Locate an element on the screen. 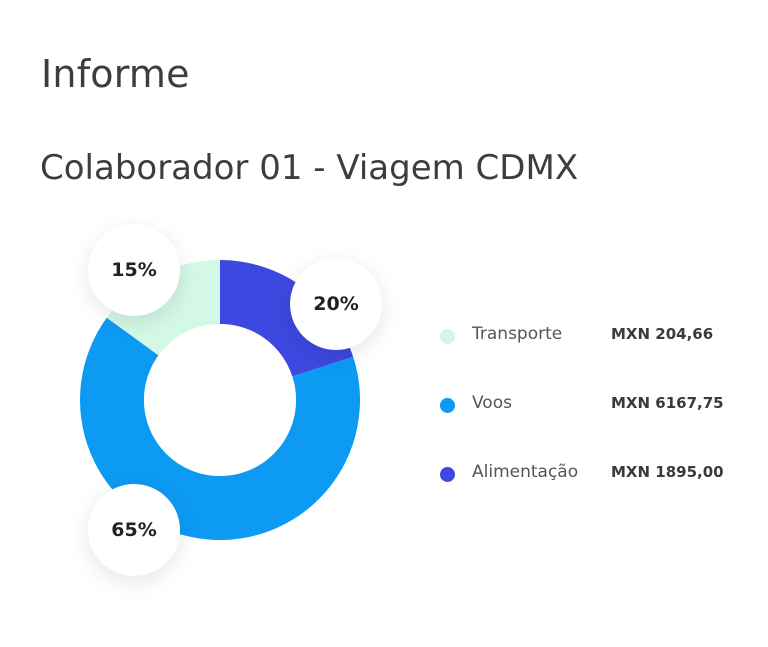 The width and height of the screenshot is (768, 647). legend-item-voos: Voos MXN 6167,75 is located at coordinates (590, 421).